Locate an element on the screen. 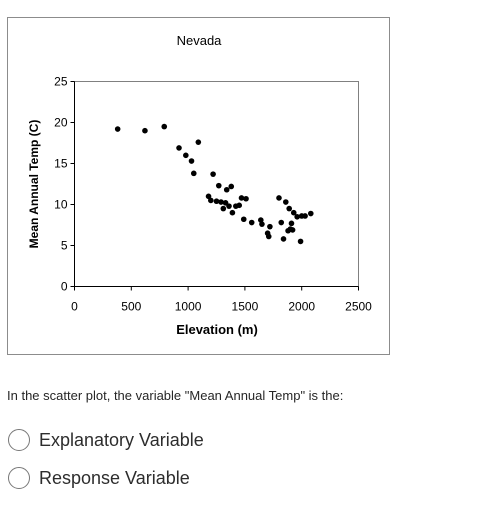 Image resolution: width=503 pixels, height=517 pixels. x-tick-label: 500 is located at coordinates (131, 307).